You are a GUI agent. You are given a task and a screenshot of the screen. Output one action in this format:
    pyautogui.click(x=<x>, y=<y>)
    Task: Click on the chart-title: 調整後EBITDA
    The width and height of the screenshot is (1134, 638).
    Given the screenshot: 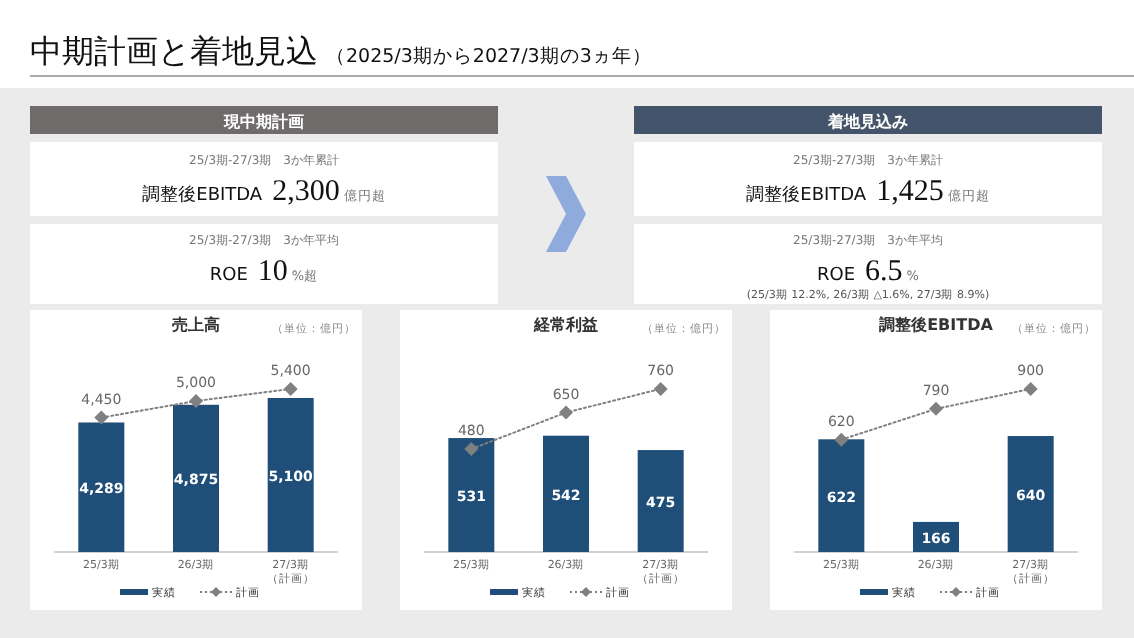 What is the action you would take?
    pyautogui.click(x=937, y=325)
    